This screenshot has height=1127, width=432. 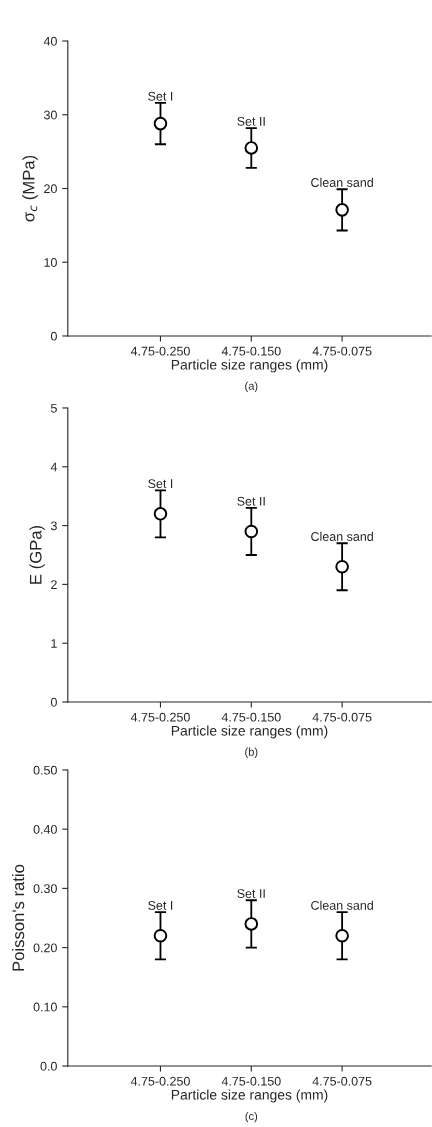 What do you see at coordinates (251, 752) in the screenshot?
I see `text: (b)` at bounding box center [251, 752].